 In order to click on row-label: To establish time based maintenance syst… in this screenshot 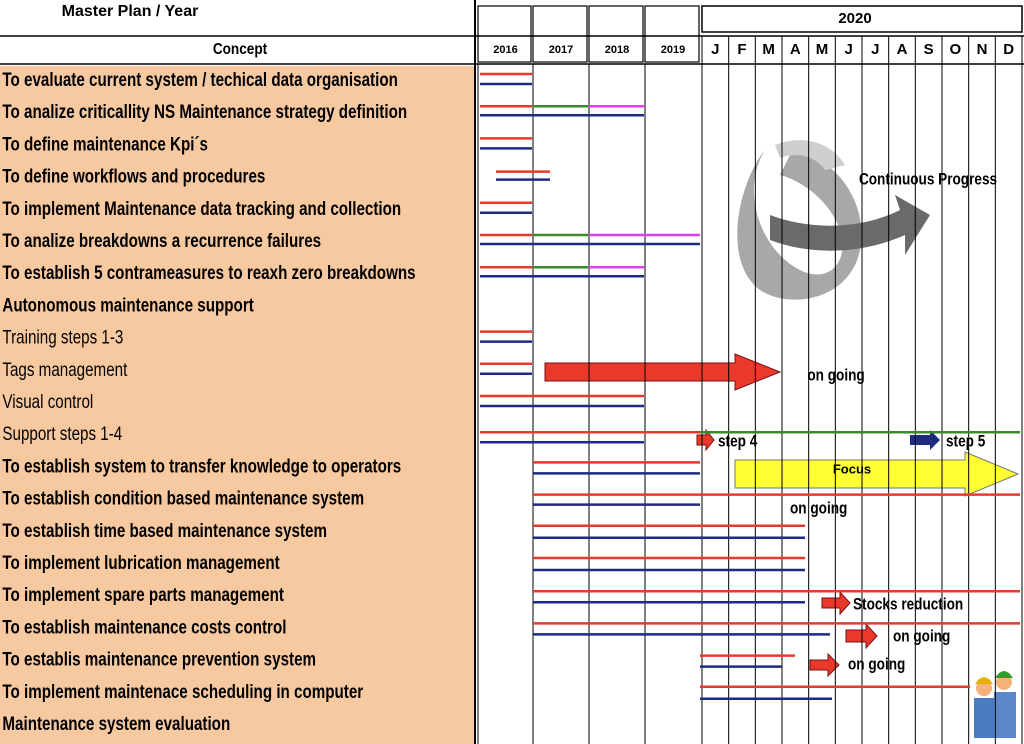, I will do `click(164, 530)`.